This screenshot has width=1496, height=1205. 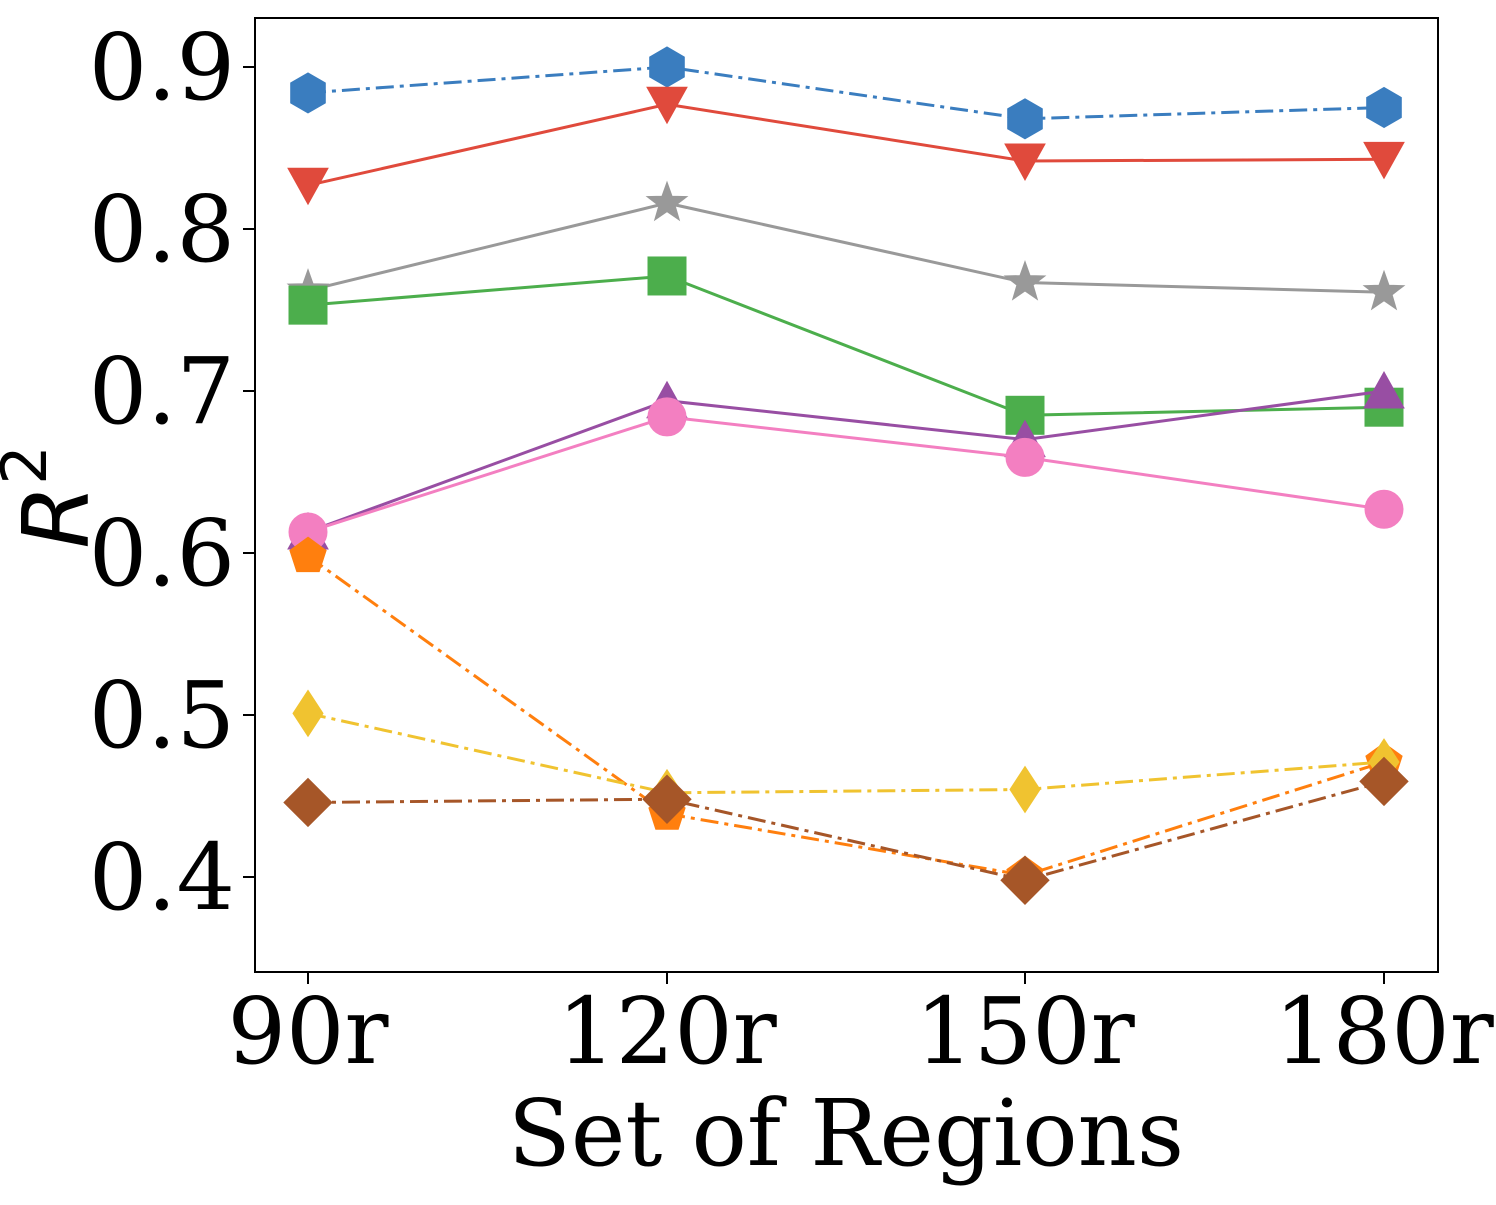 I want to click on y-axis-title: R2, so click(x=55, y=496).